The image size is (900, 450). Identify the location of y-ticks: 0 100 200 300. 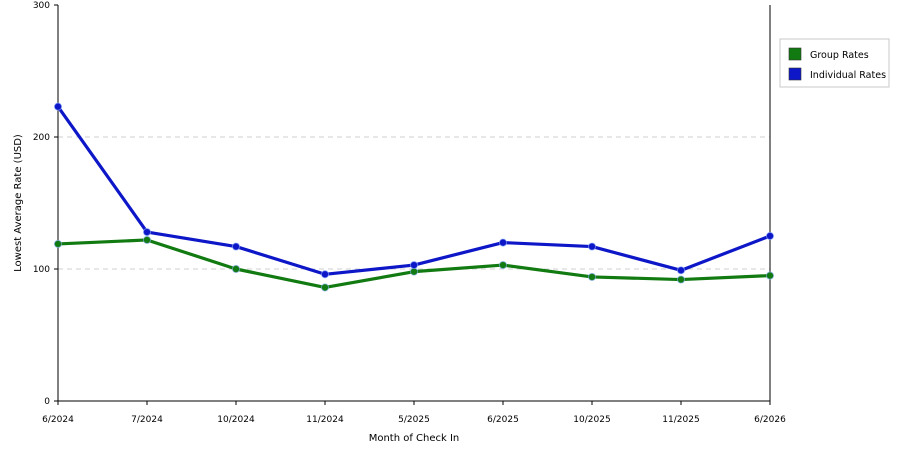
(45, 204).